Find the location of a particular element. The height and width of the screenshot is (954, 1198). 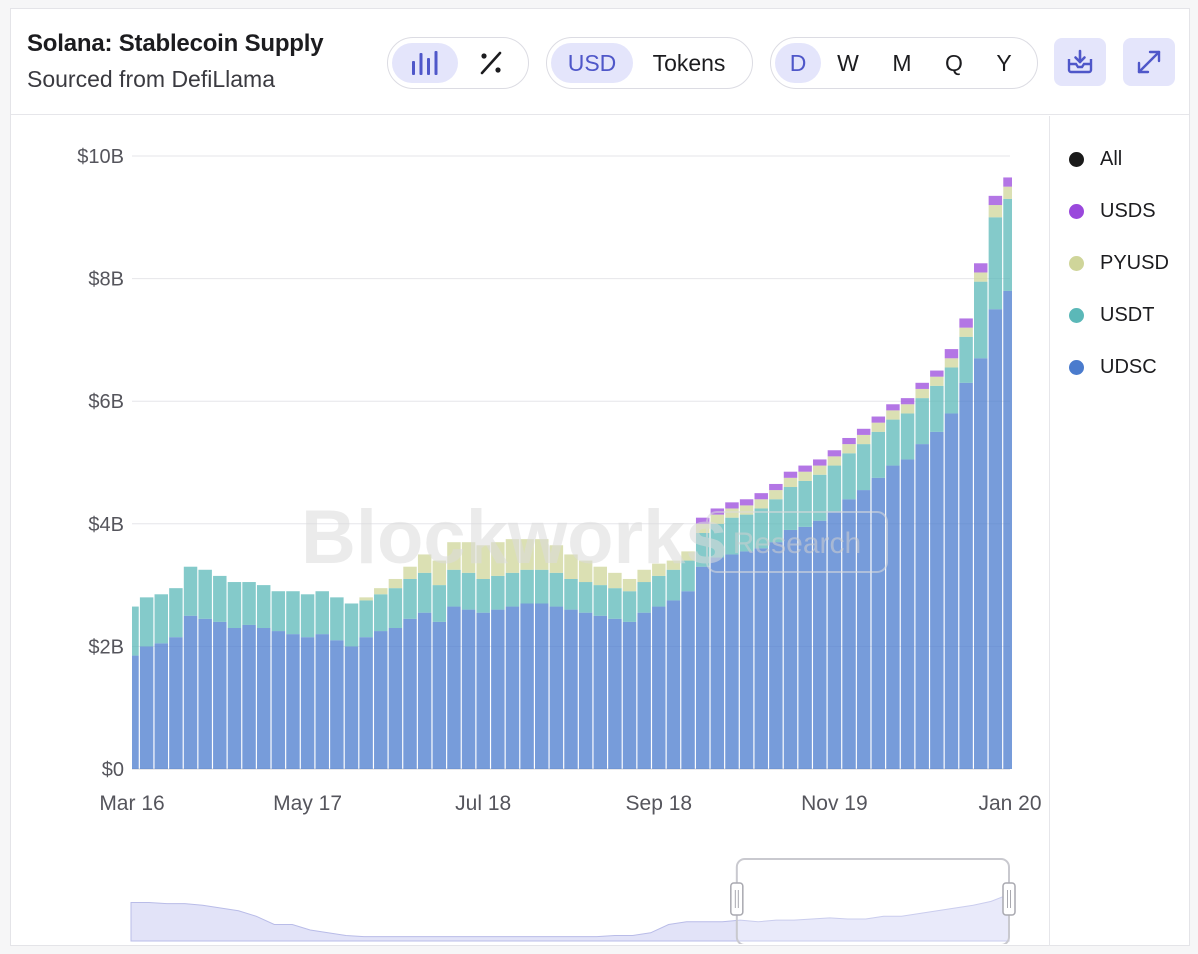

unit-tokens-button: Tokens is located at coordinates (689, 62).